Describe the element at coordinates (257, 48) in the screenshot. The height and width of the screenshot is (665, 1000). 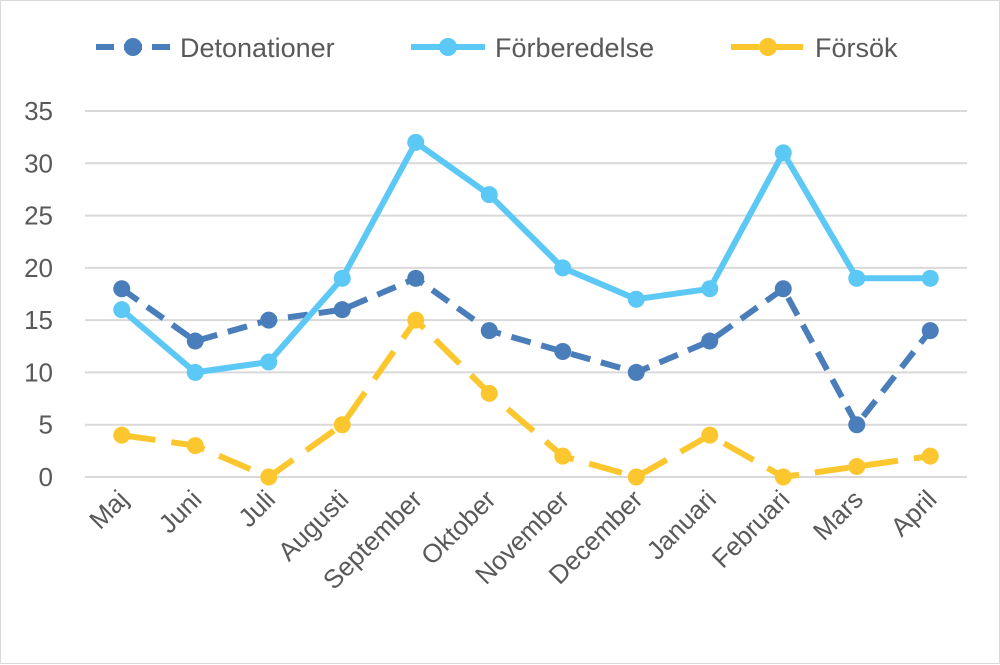
I see `legend-label-0: Detonationer` at that location.